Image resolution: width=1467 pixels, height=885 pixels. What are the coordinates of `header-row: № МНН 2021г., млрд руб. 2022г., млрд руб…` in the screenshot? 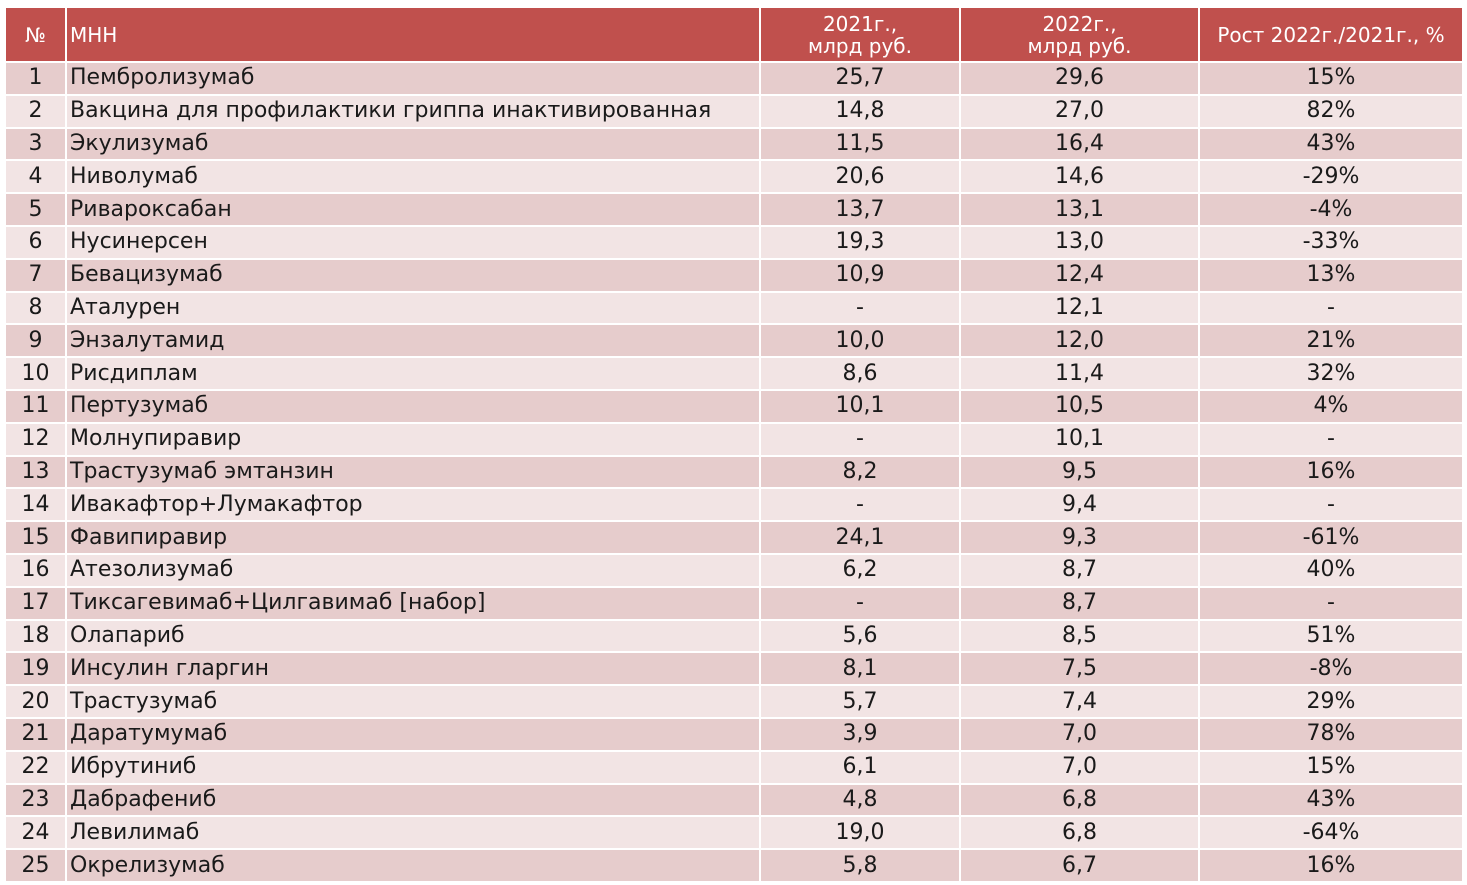 It's located at (734, 34).